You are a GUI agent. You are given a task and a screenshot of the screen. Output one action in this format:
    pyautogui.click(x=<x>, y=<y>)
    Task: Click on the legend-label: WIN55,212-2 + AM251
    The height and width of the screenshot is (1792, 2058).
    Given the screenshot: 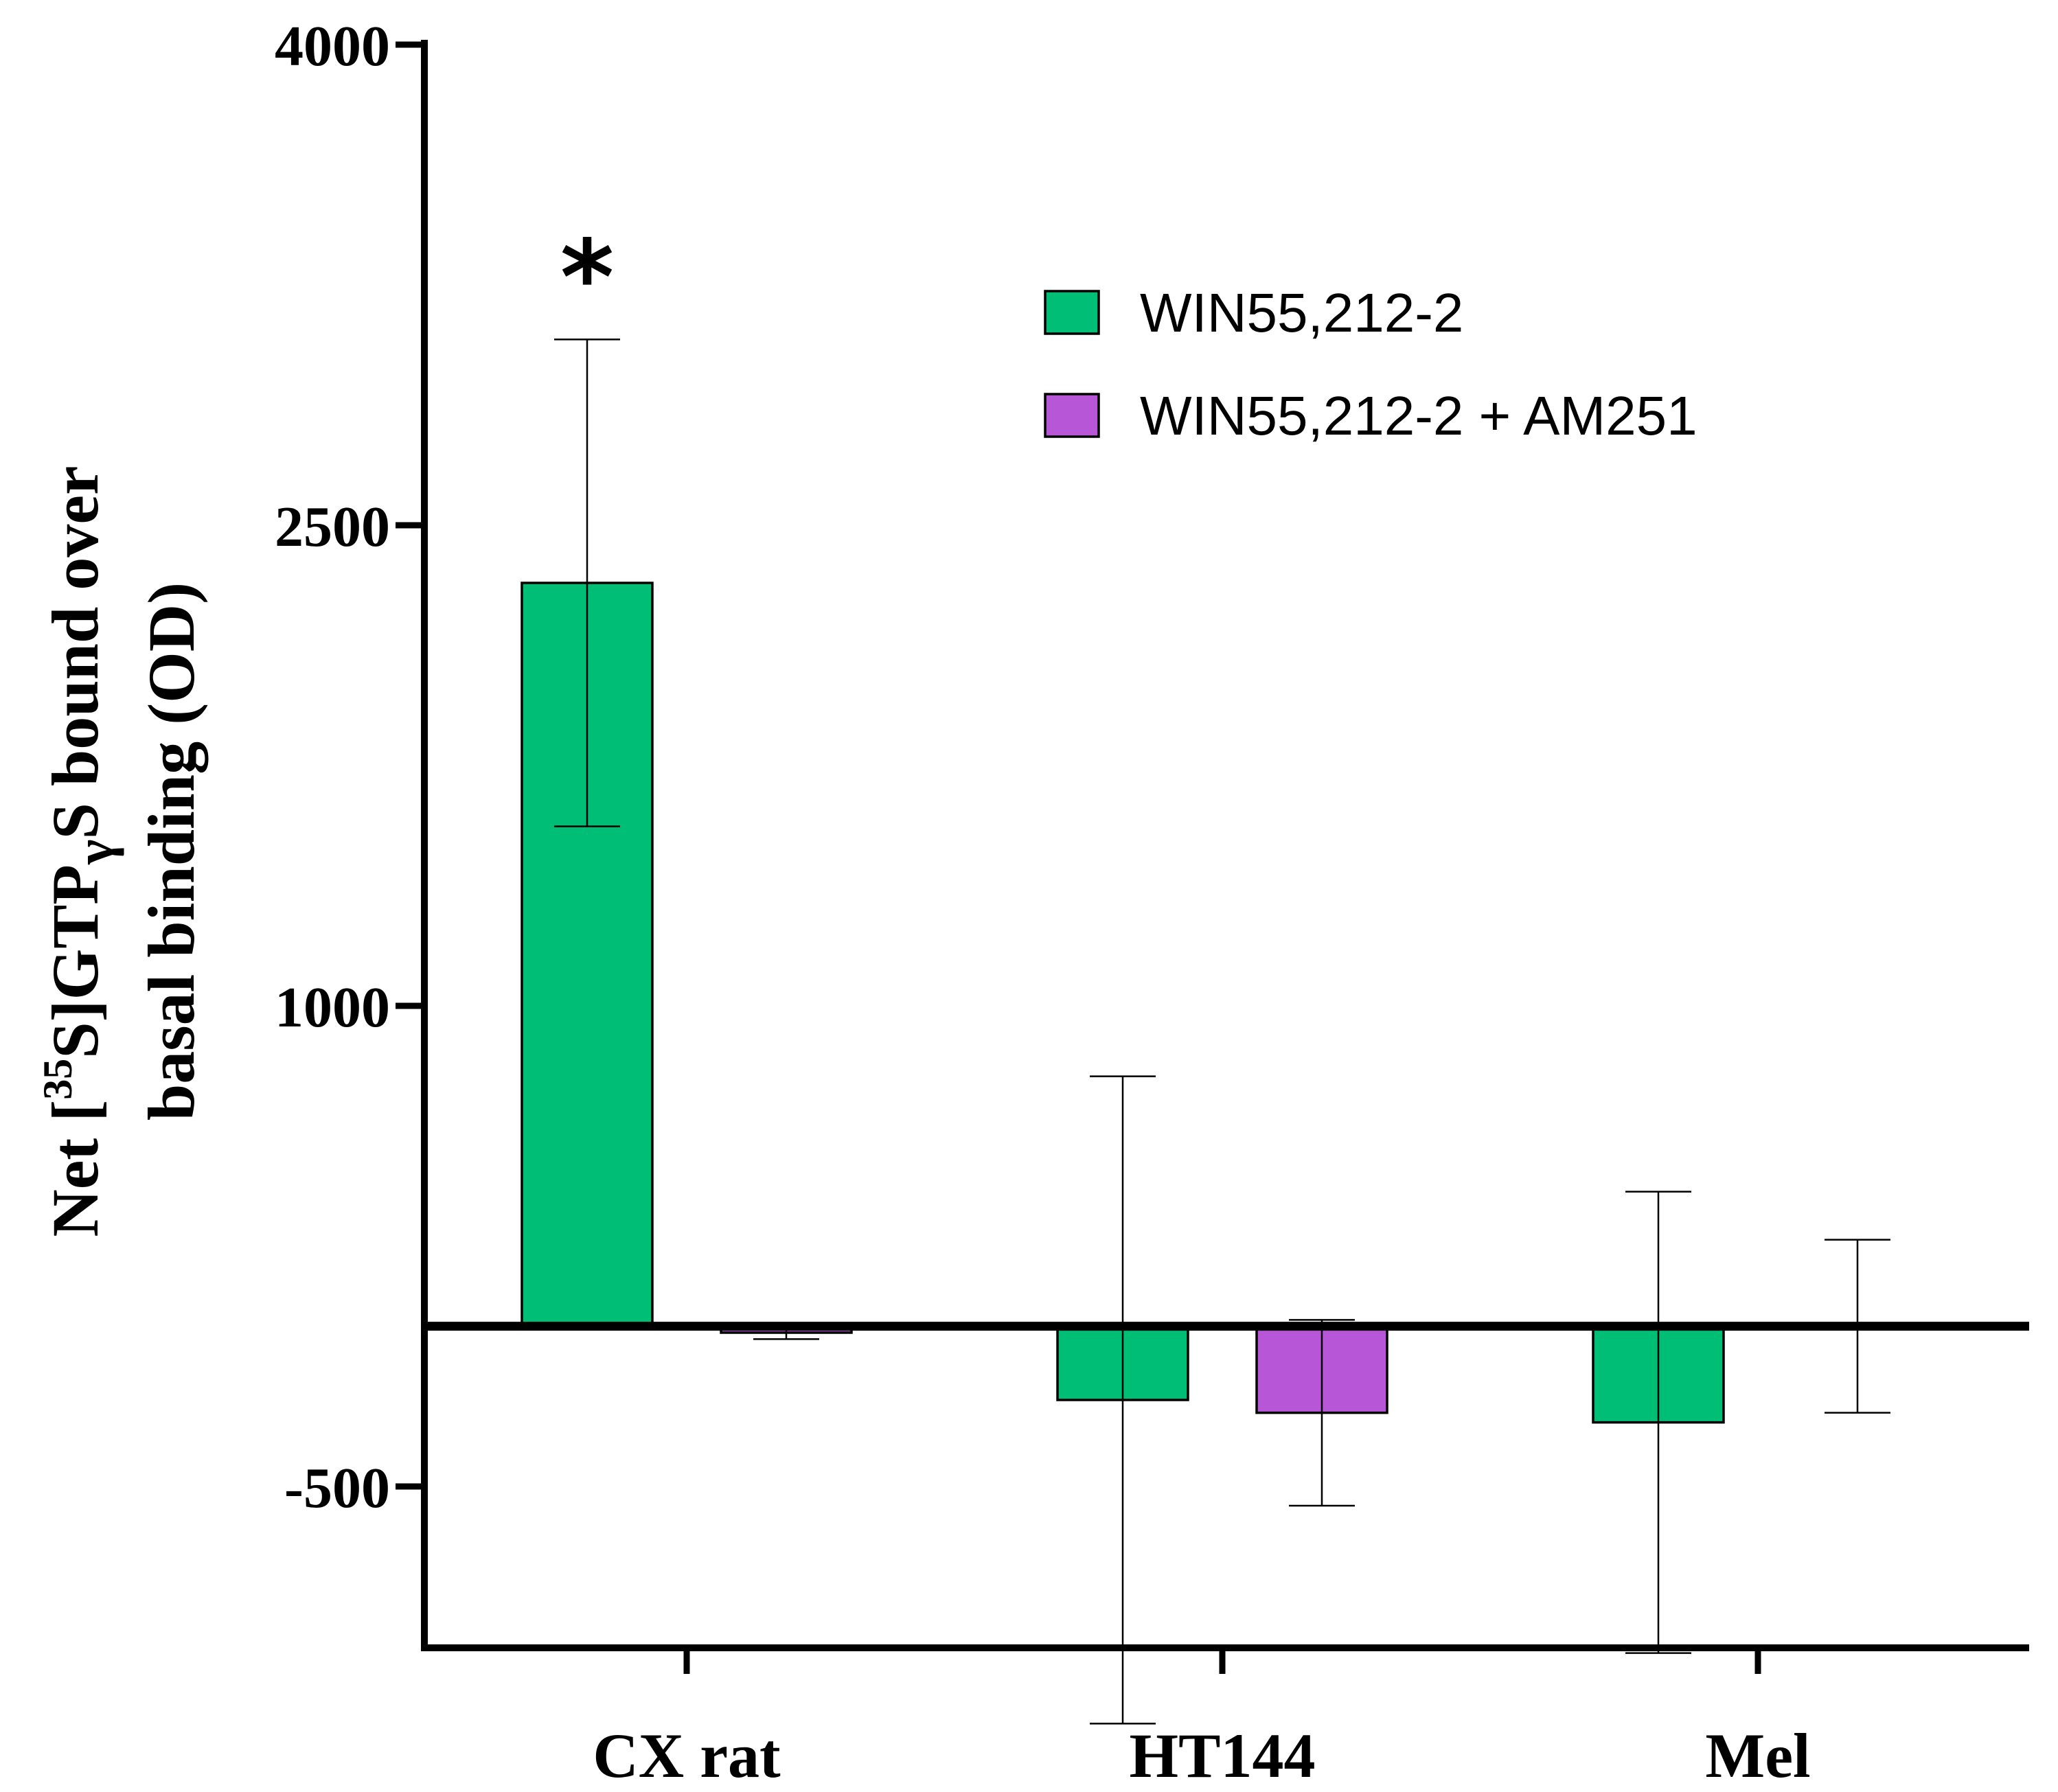 What is the action you would take?
    pyautogui.click(x=1418, y=415)
    